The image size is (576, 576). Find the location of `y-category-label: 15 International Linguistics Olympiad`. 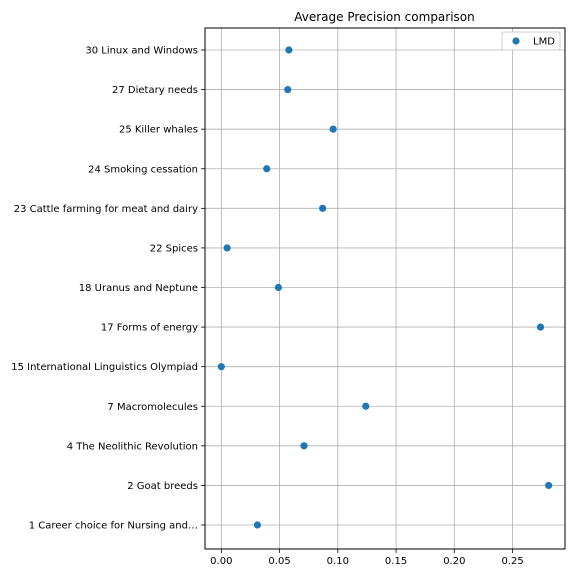

y-category-label: 15 International Linguistics Olympiad is located at coordinates (104, 367).